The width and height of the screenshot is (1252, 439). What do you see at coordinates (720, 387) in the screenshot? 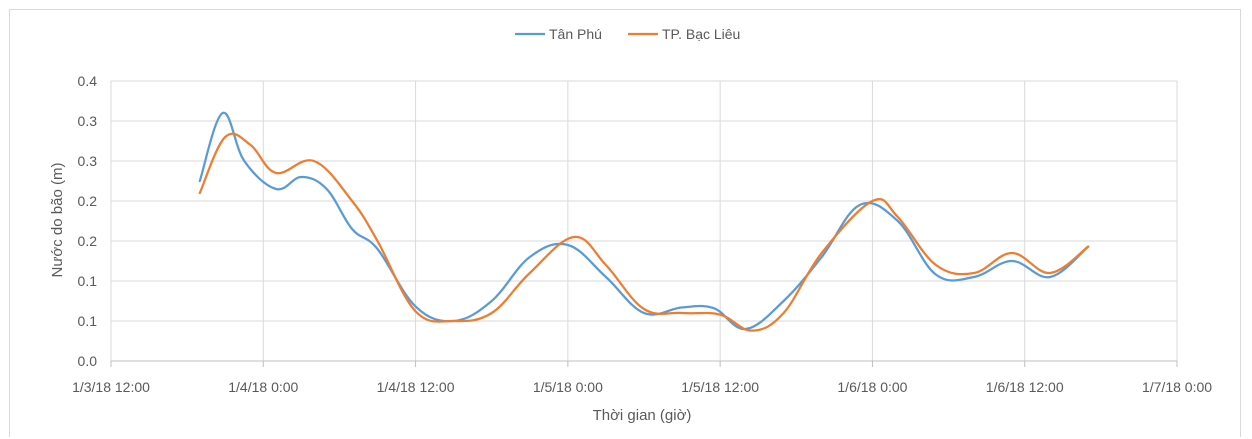
I see `x-tick-label: 1/5/18 12:00` at bounding box center [720, 387].